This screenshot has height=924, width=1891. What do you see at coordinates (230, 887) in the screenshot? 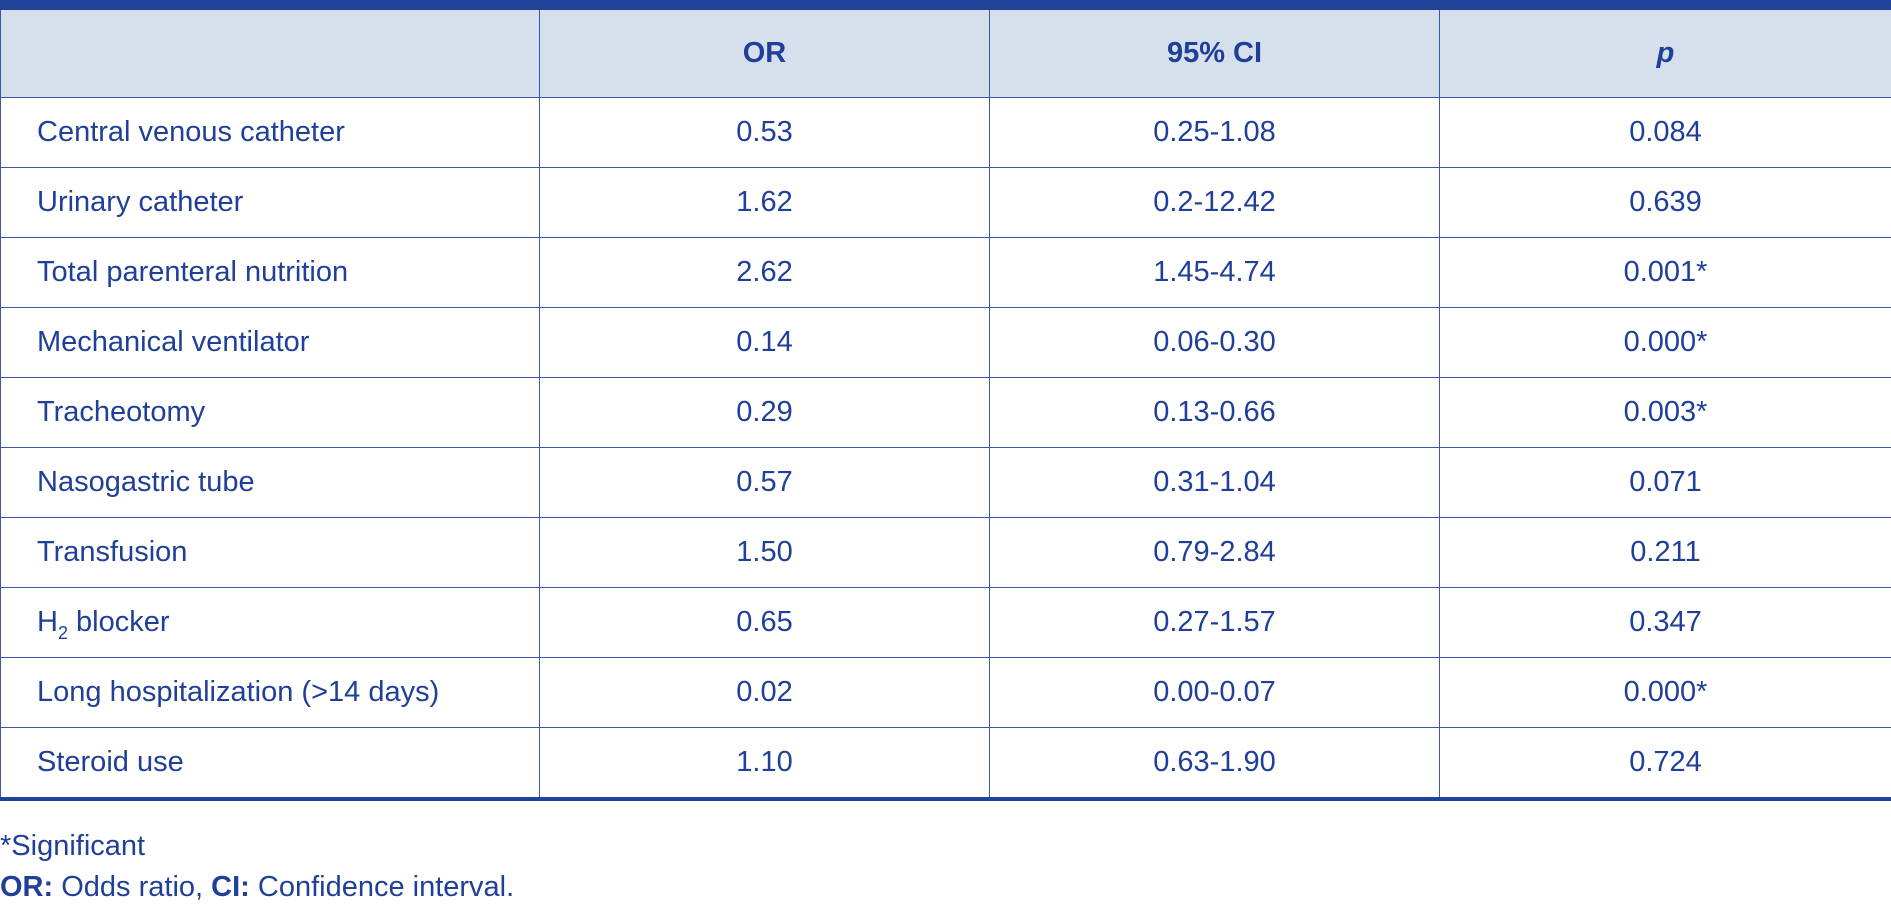
I see `footnote-ci-abbr: CI:` at bounding box center [230, 887].